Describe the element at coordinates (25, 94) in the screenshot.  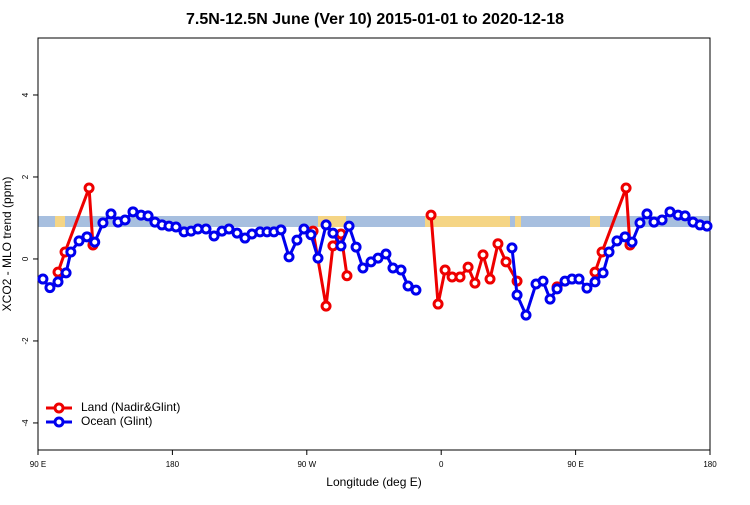
I see `y-tick-label: 4` at that location.